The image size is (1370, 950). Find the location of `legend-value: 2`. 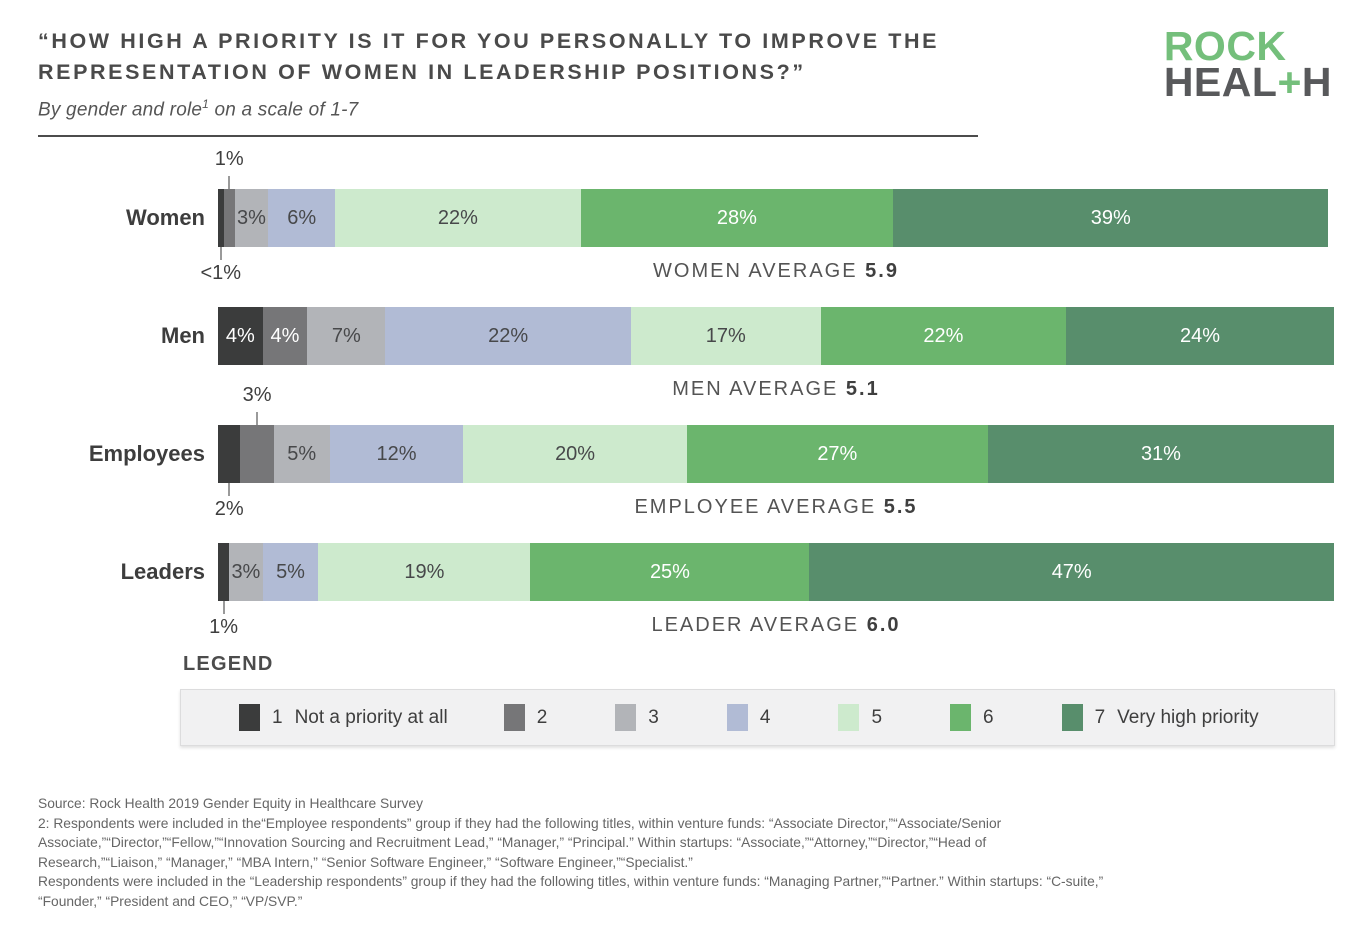

legend-value: 2 is located at coordinates (542, 717).